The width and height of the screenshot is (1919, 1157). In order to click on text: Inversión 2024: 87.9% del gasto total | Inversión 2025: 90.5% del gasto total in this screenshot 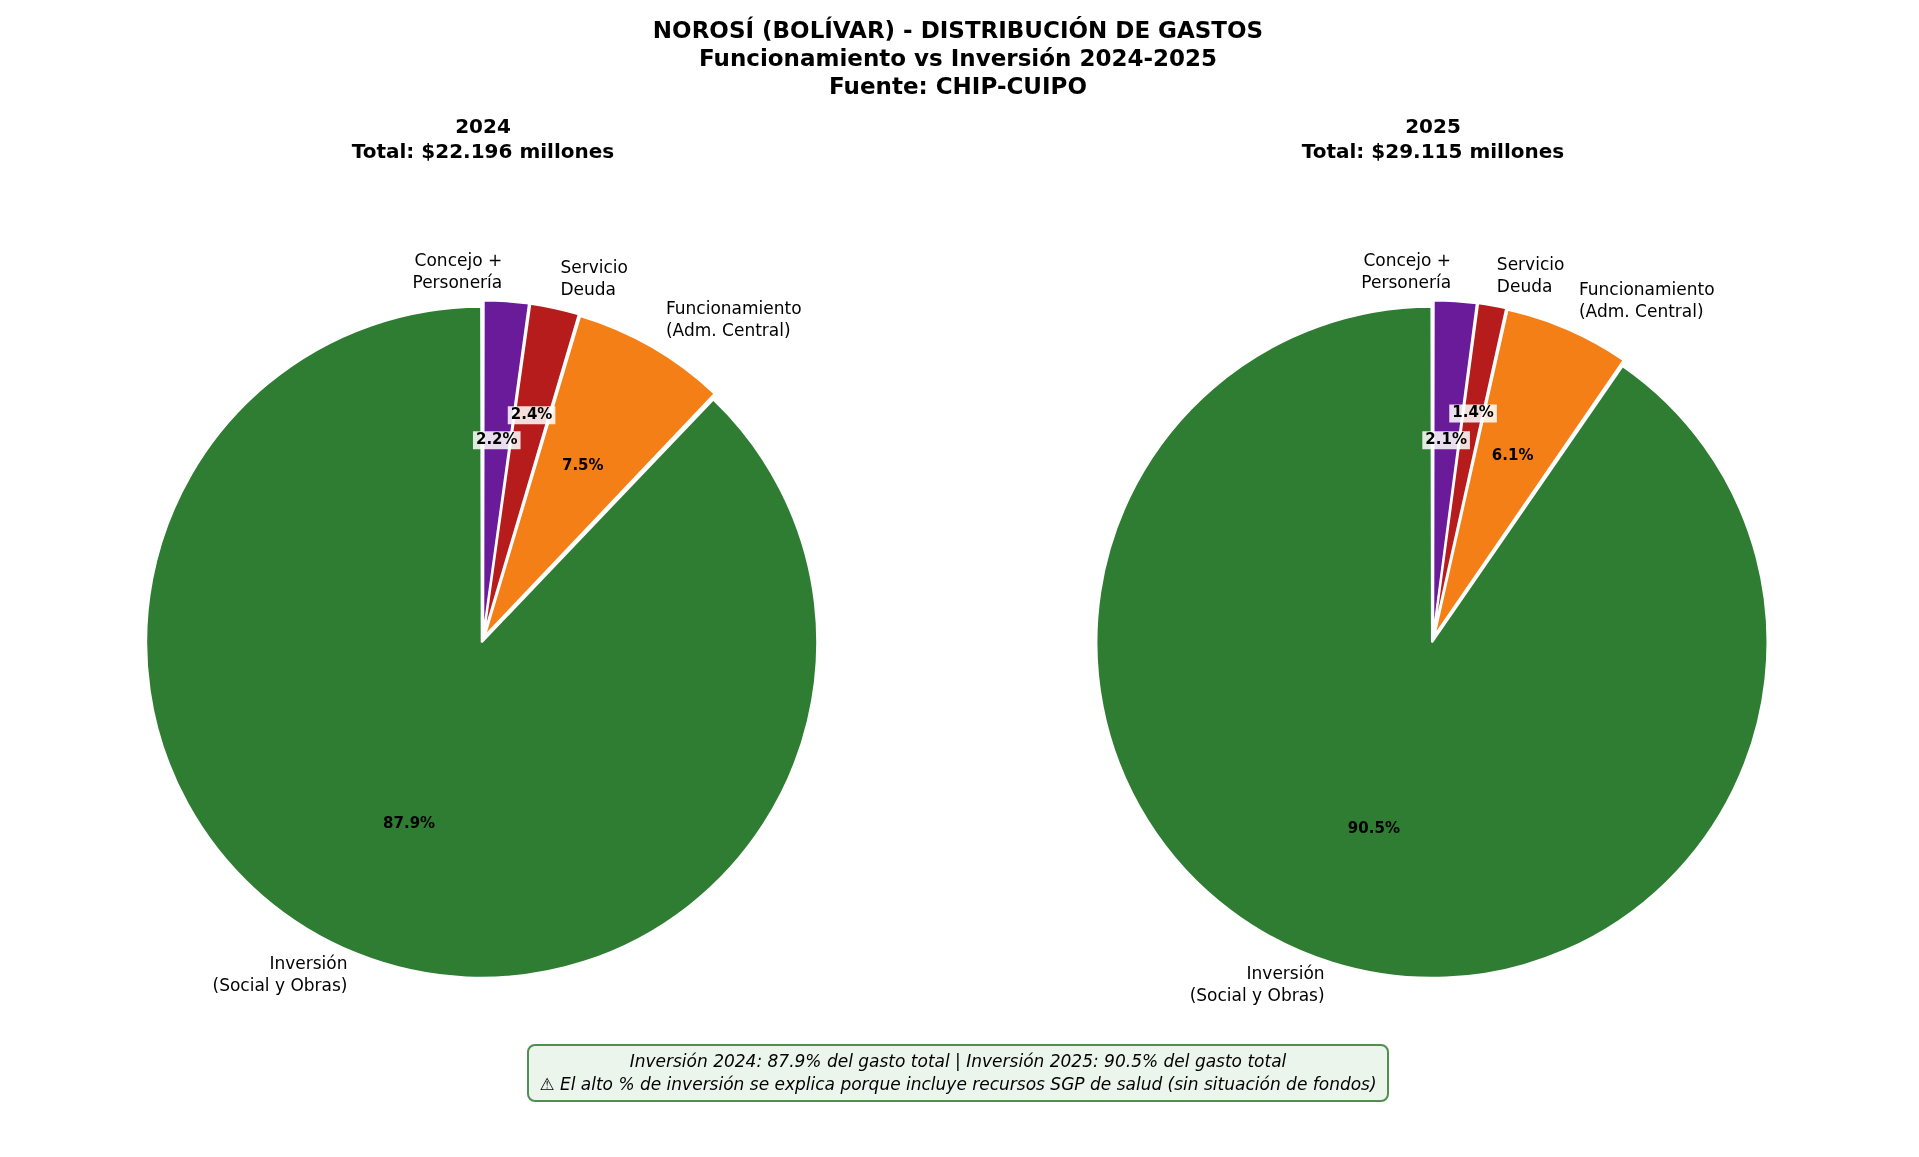, I will do `click(958, 1061)`.